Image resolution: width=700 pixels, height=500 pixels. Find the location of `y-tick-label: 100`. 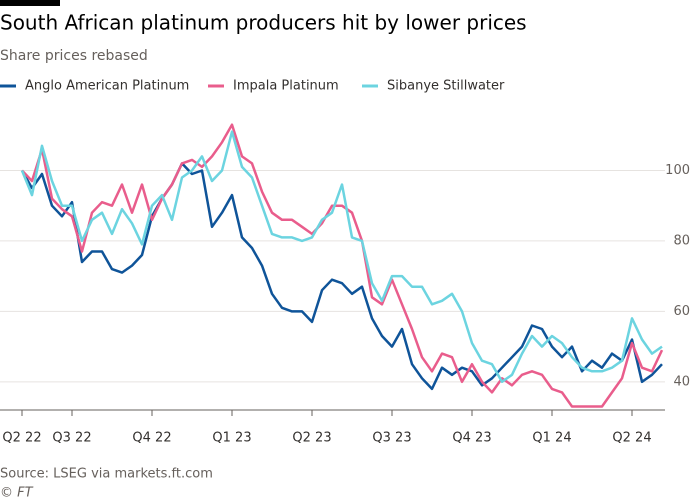

y-tick-label: 100 is located at coordinates (677, 170).